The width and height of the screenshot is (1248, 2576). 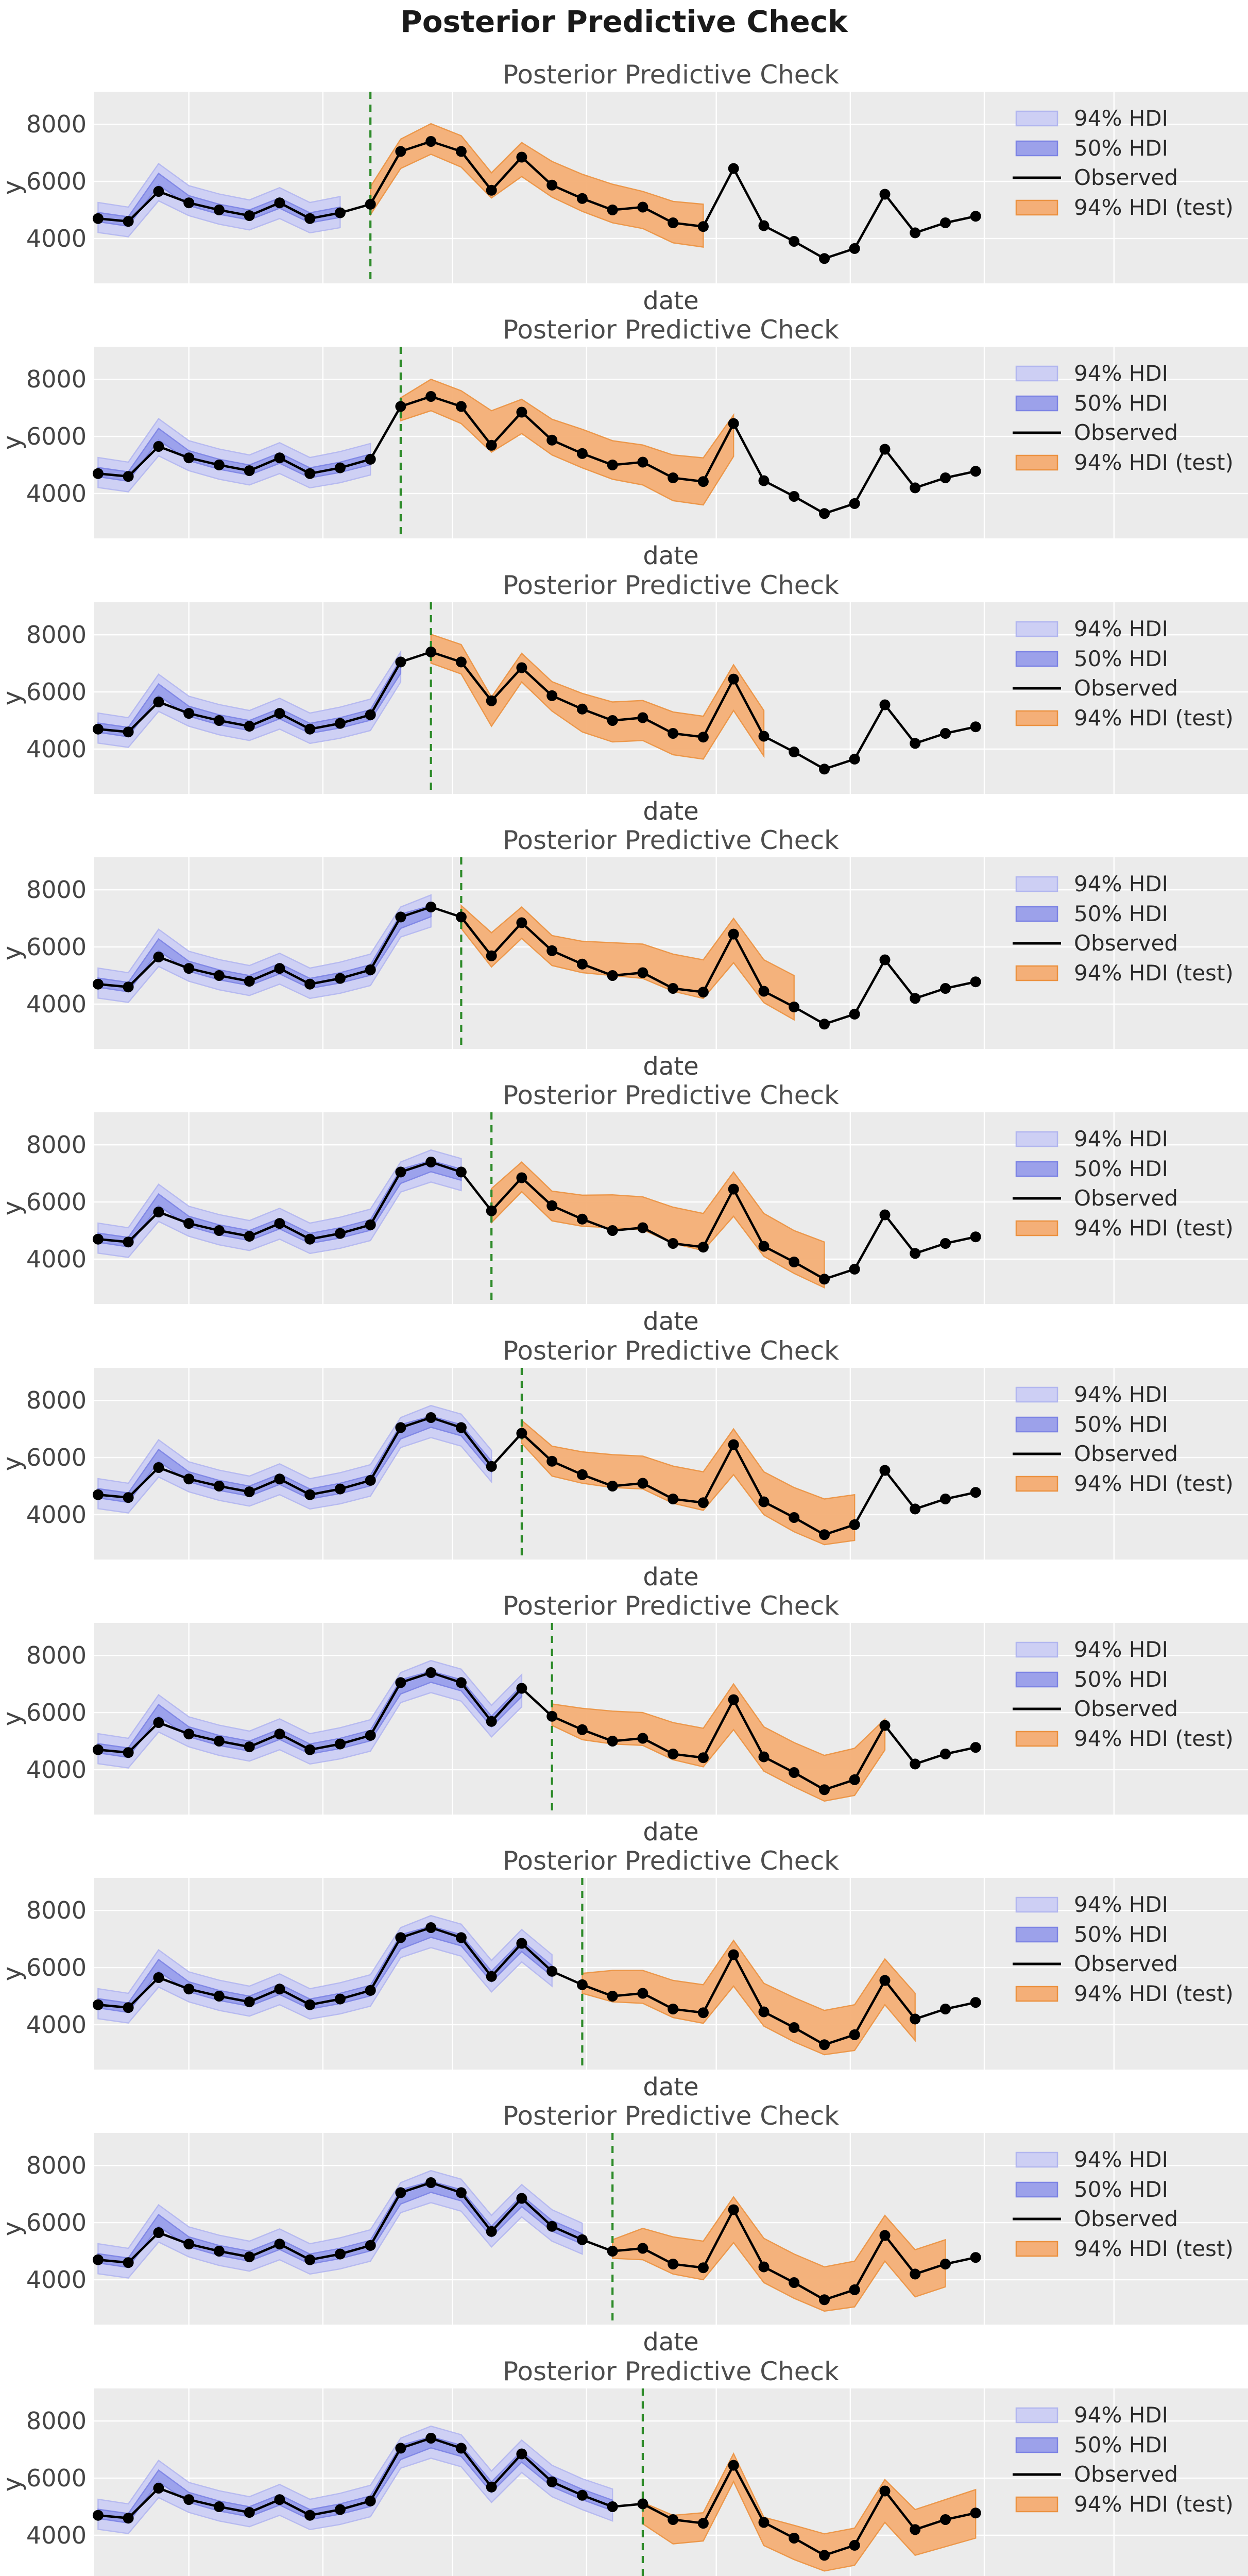 I want to click on y-axis-label: y, so click(x=13, y=187).